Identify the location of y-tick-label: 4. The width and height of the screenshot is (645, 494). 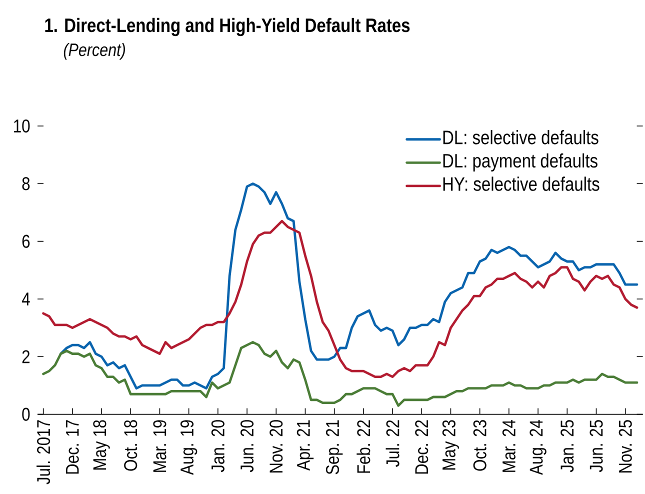
(26, 299).